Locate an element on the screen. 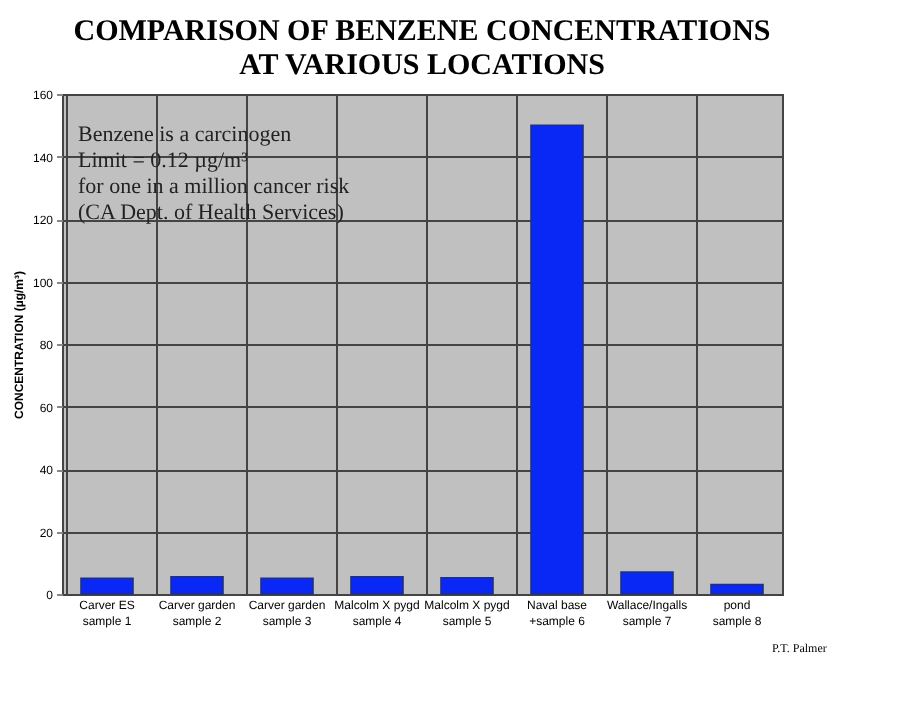  text: AT VARIOUS LOCATIONS is located at coordinates (422, 66).